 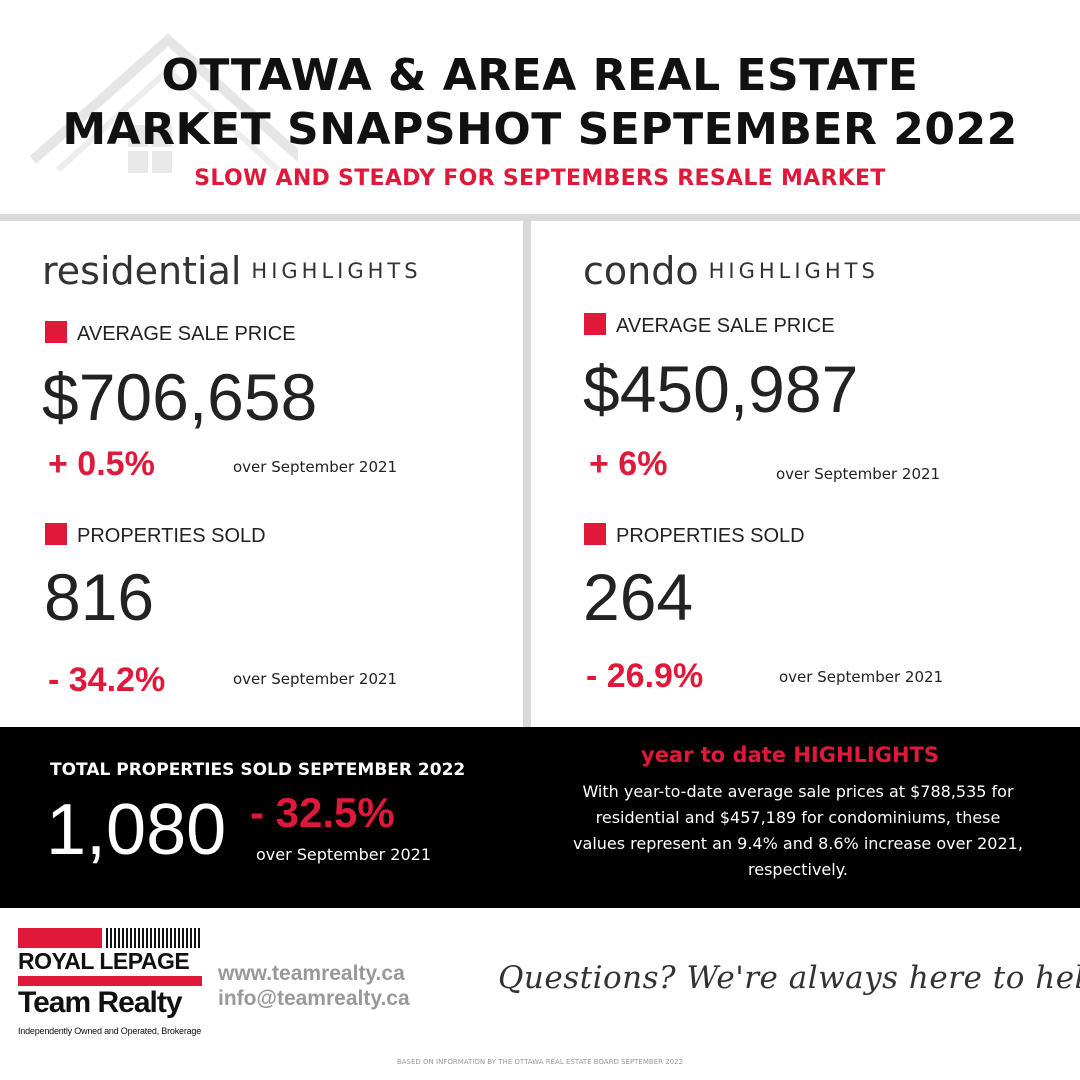 What do you see at coordinates (694, 535) in the screenshot?
I see `condo-sold-label: PROPERTIES SOLD` at bounding box center [694, 535].